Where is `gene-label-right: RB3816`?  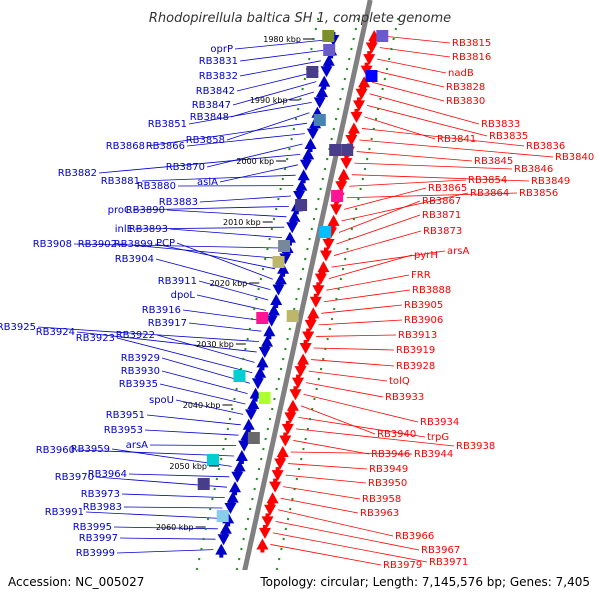
gene-label-right: RB3816 is located at coordinates (471, 57).